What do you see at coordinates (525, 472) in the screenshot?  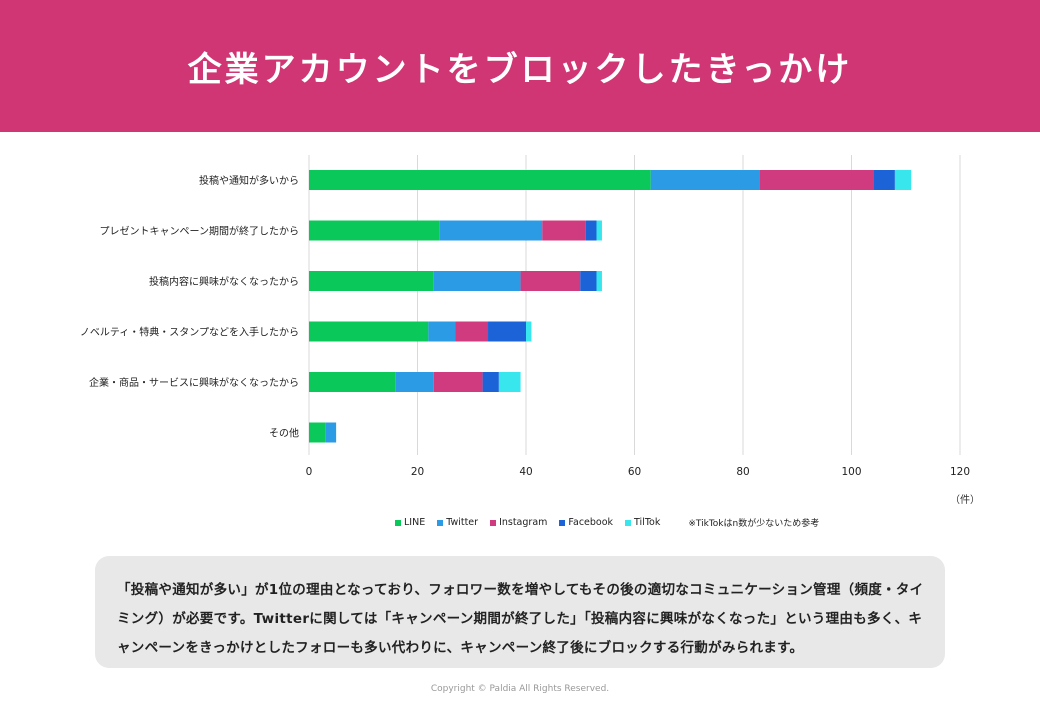 I see `x-tick-label: 40` at bounding box center [525, 472].